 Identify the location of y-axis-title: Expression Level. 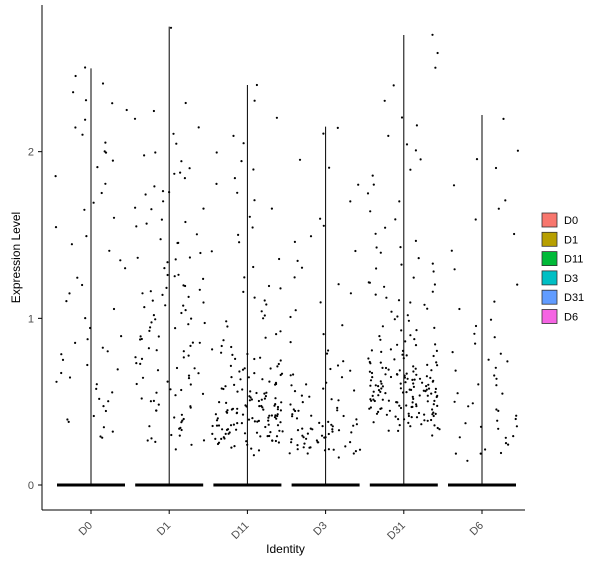
(16, 257).